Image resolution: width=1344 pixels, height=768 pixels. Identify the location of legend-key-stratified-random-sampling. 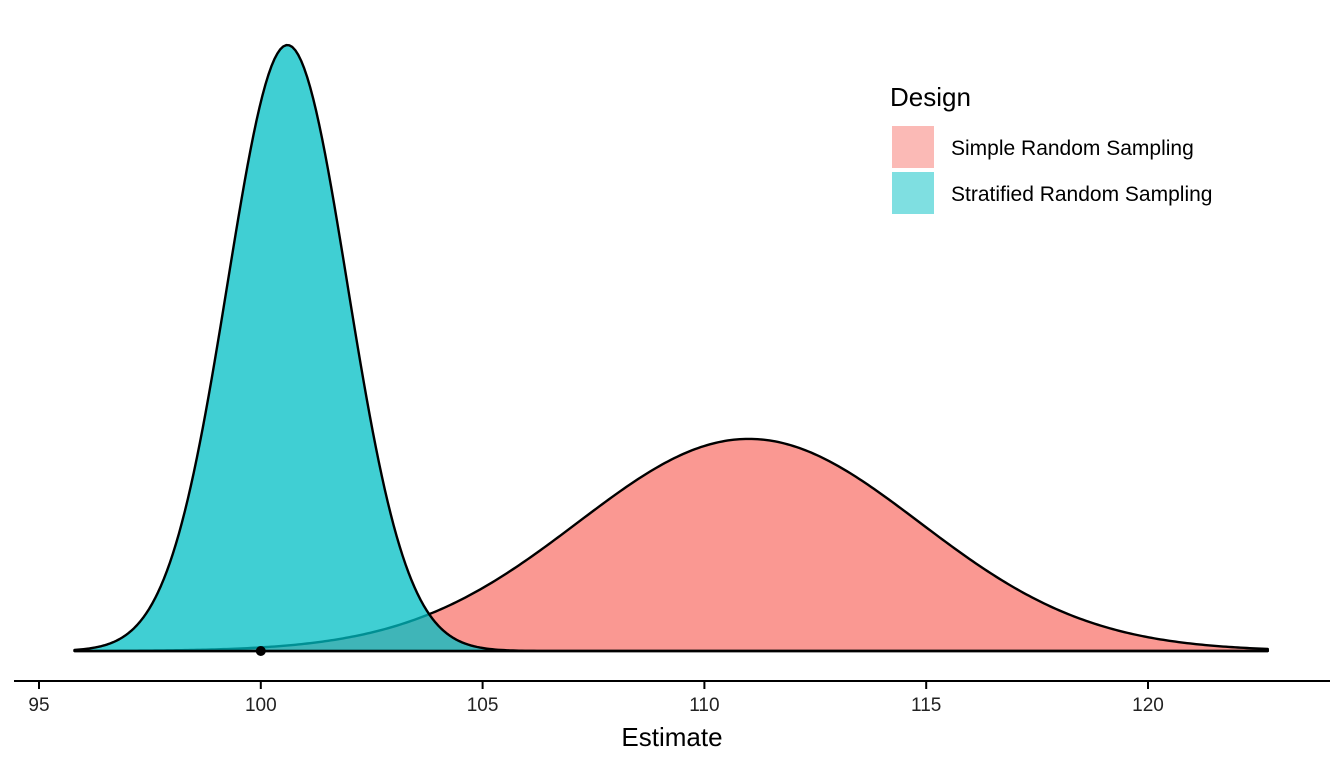
(913, 193).